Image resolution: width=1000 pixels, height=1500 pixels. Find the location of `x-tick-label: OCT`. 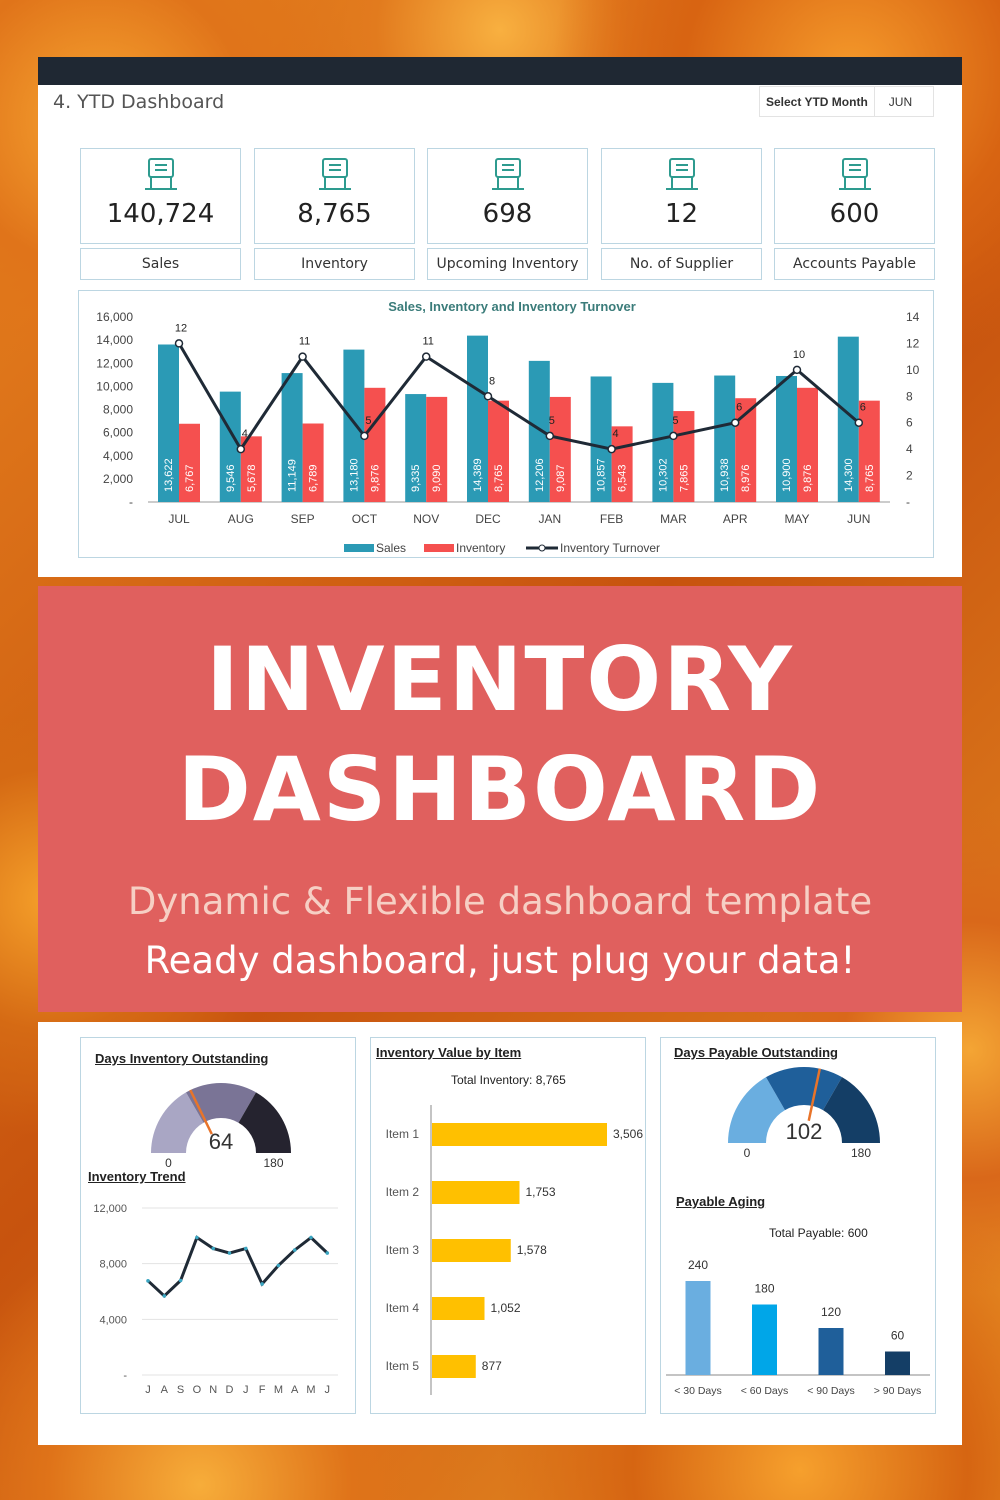

x-tick-label: OCT is located at coordinates (365, 519).